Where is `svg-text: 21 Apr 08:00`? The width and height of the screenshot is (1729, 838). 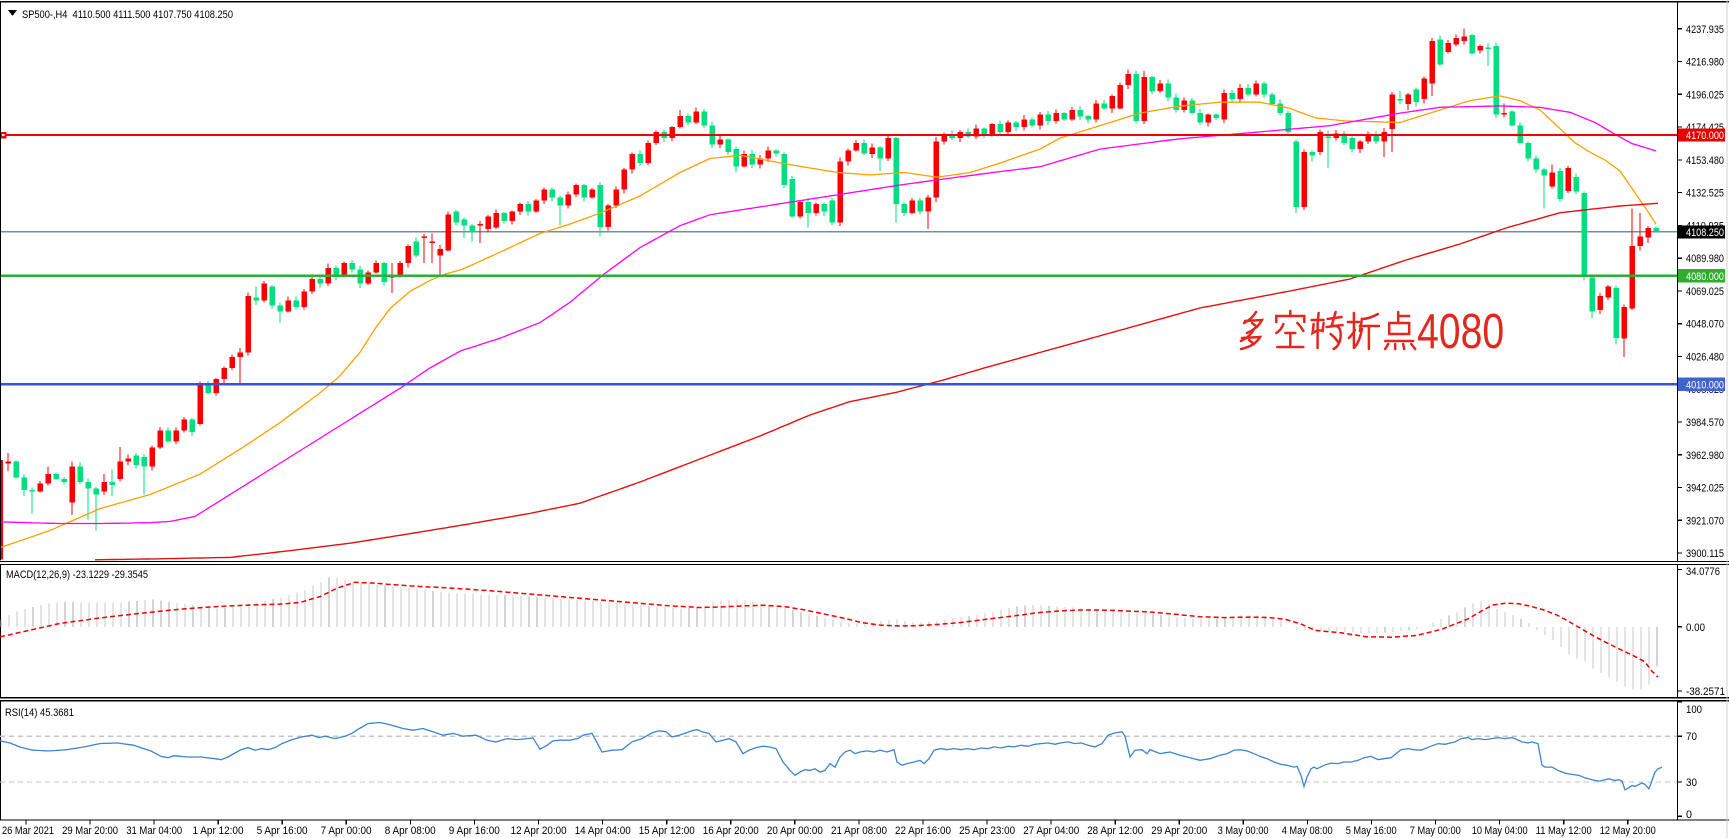
svg-text: 21 Apr 08:00 is located at coordinates (859, 831).